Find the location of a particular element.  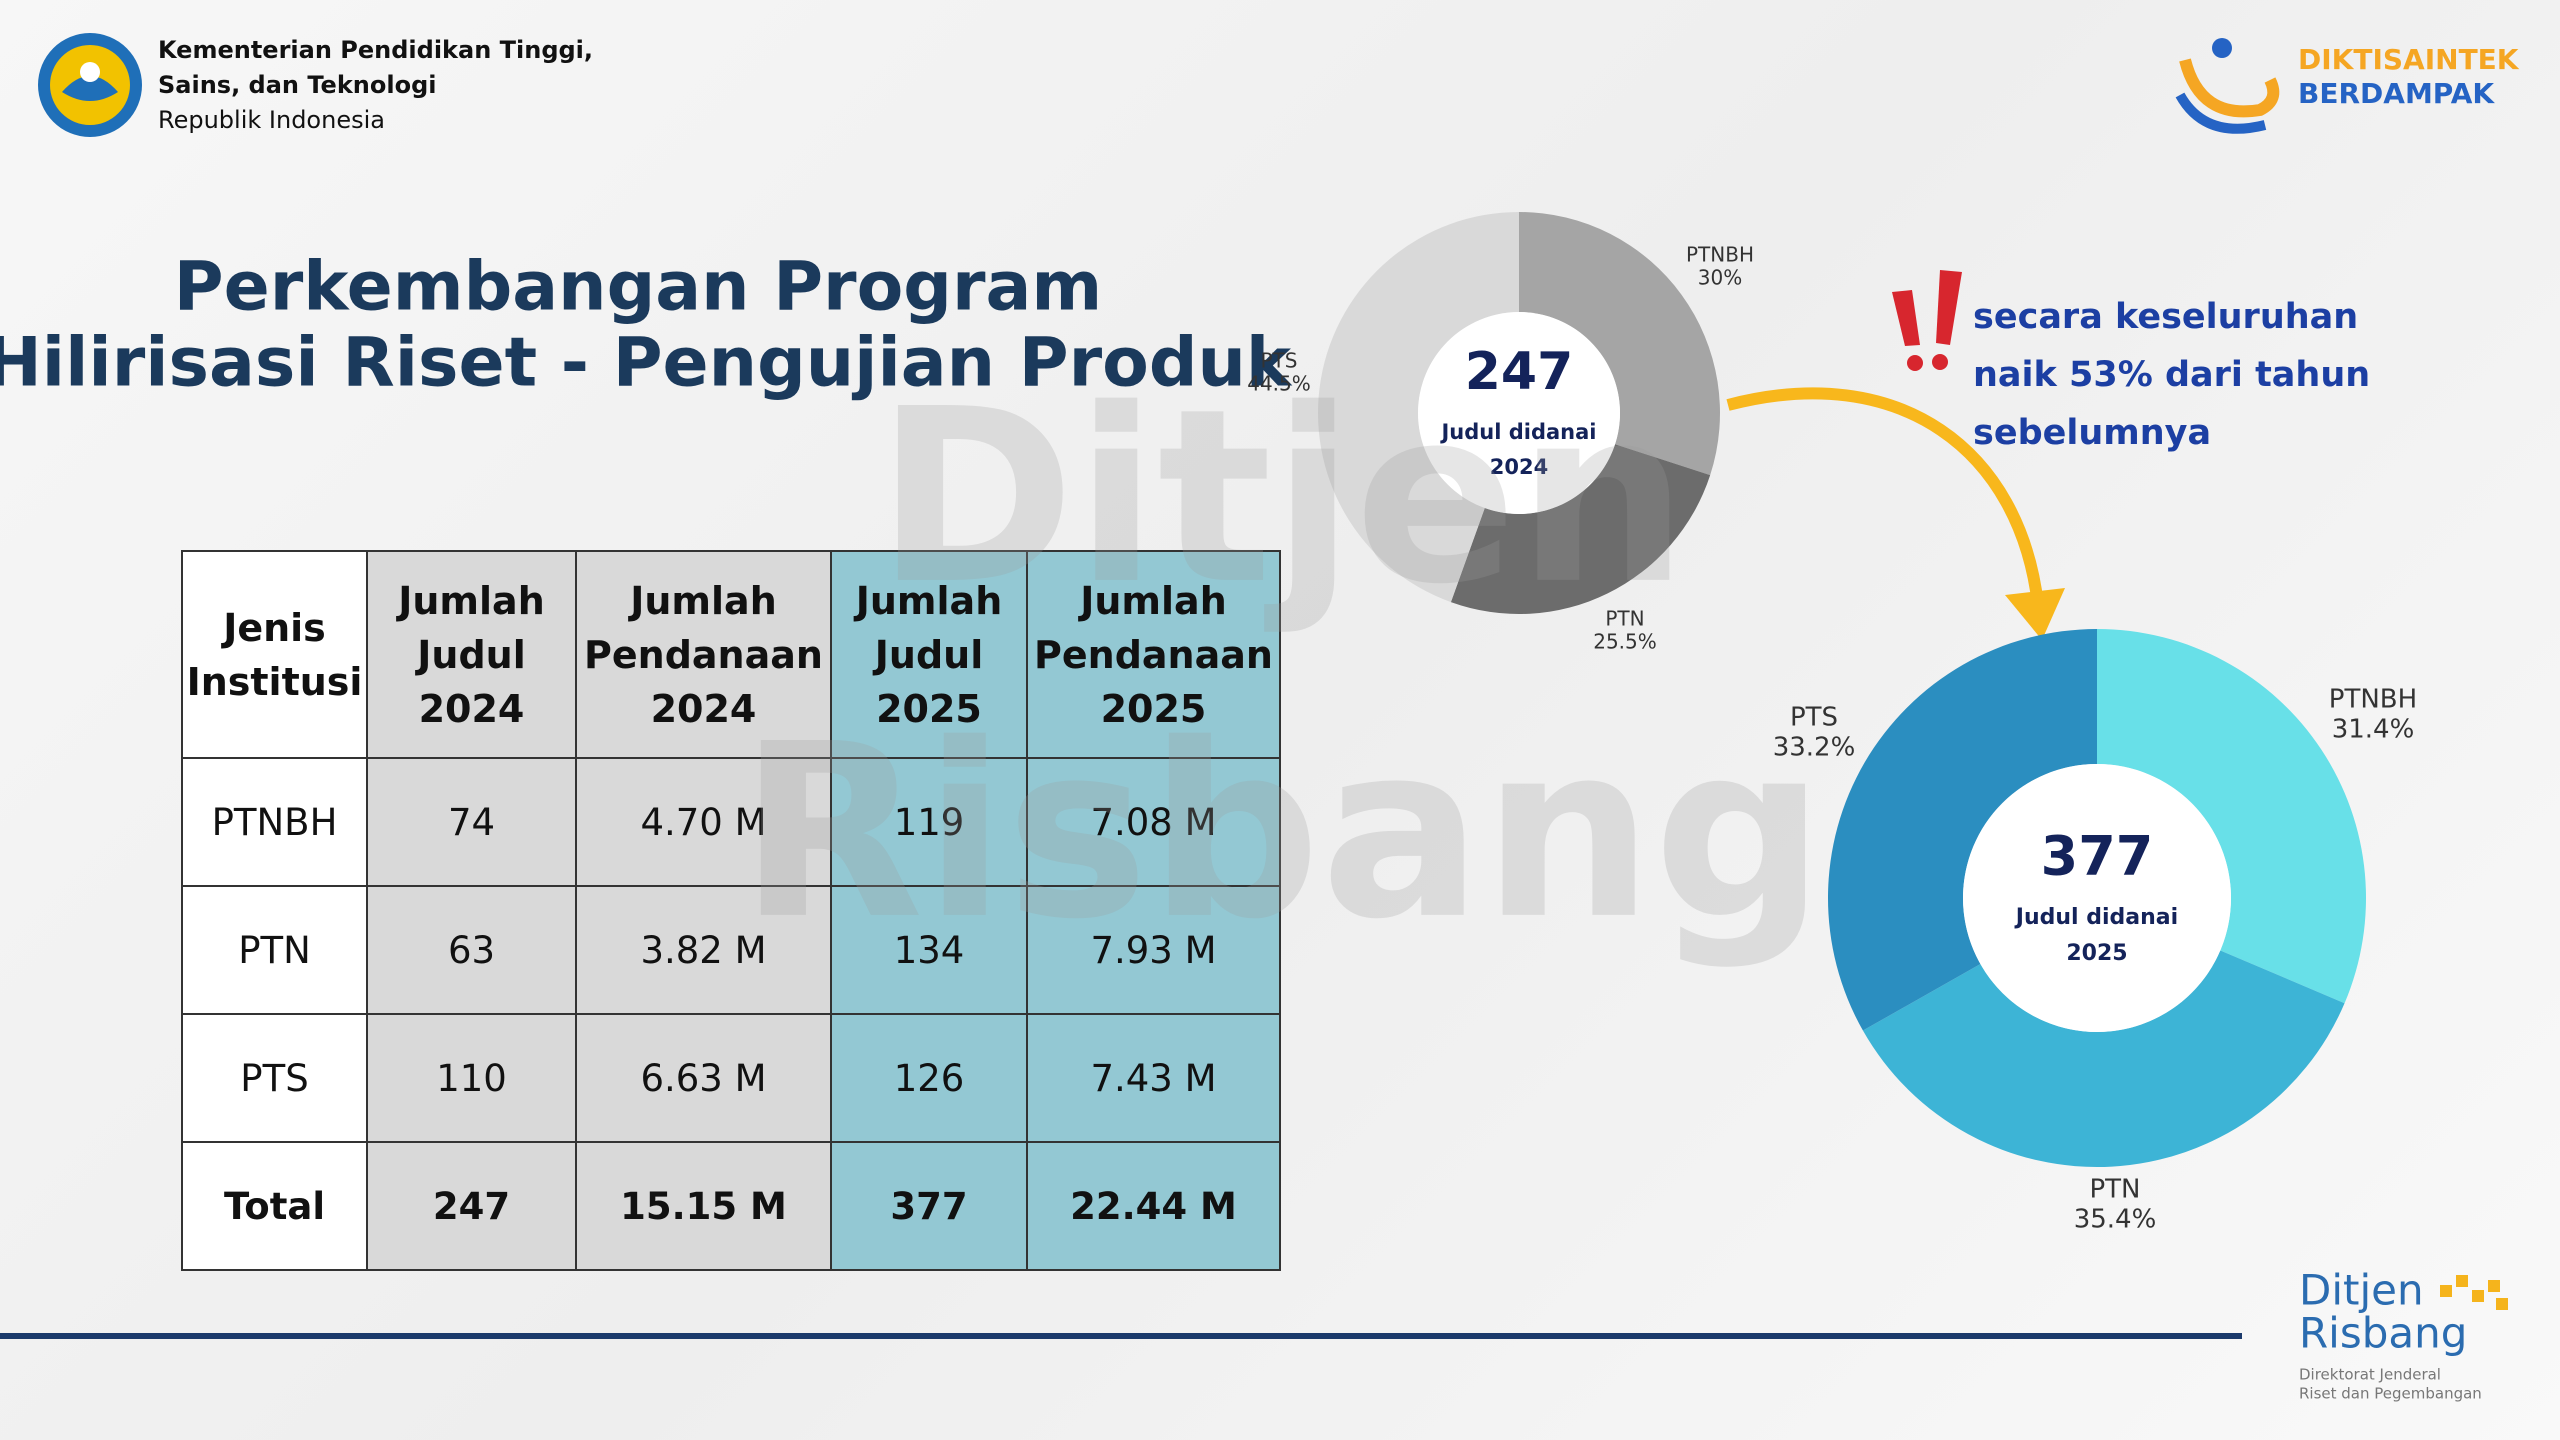

header-cell: Jumlah Pendanaan 2025 is located at coordinates (1153, 654).